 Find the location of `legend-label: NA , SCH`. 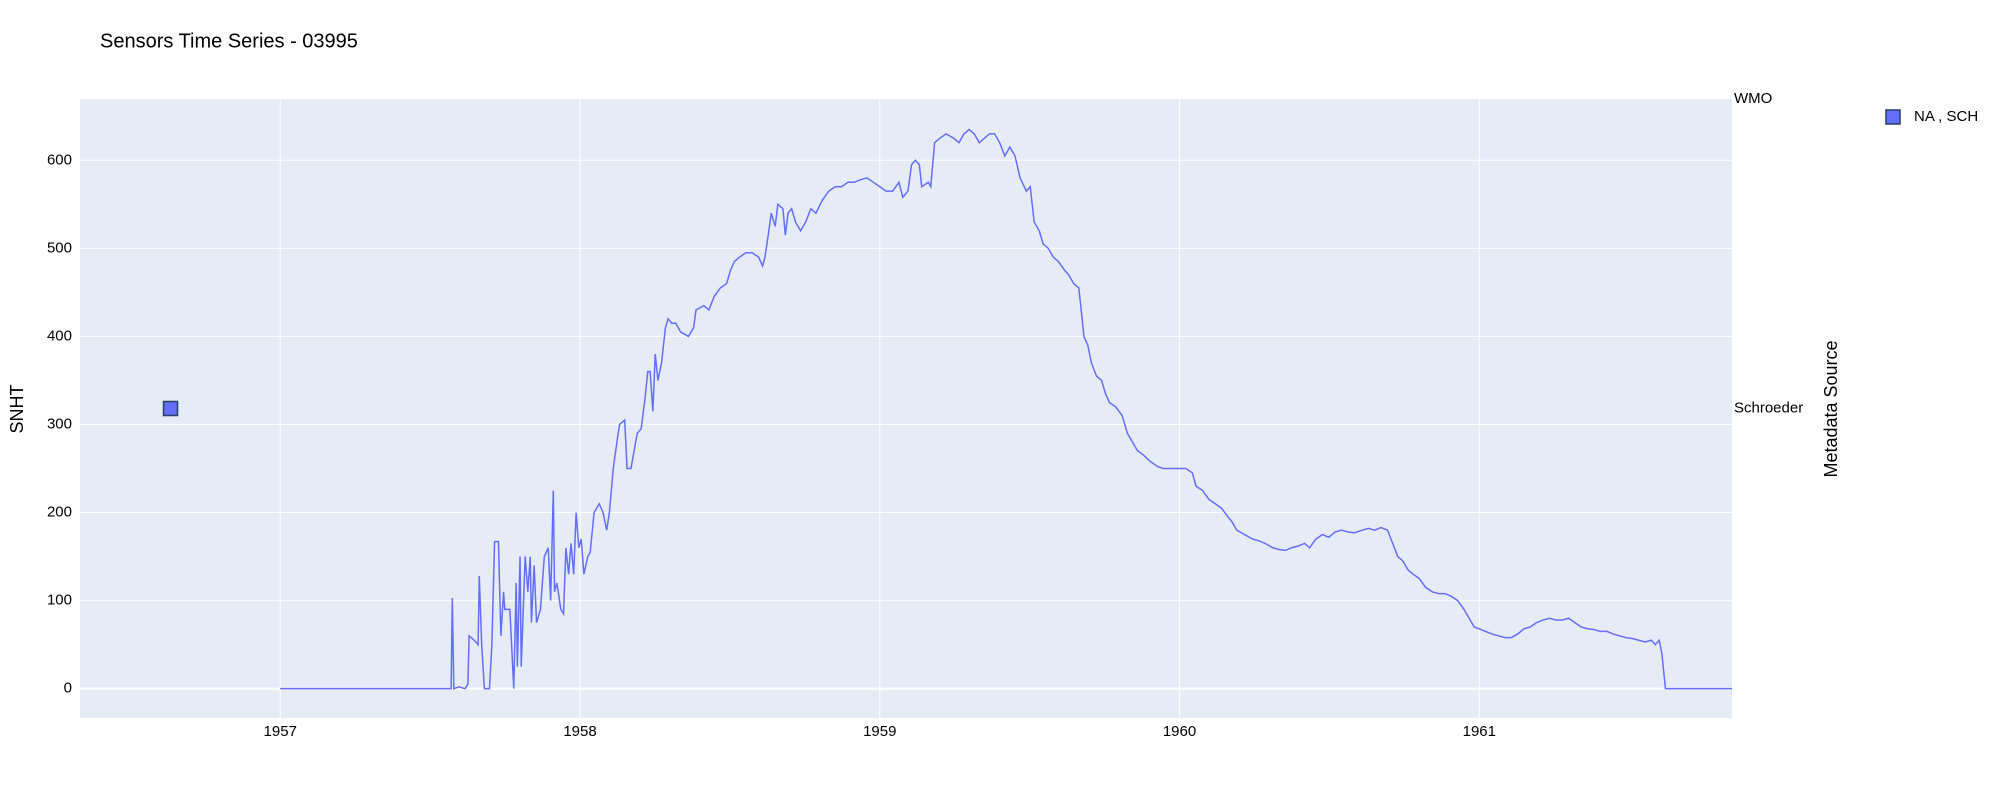

legend-label: NA , SCH is located at coordinates (1946, 116).